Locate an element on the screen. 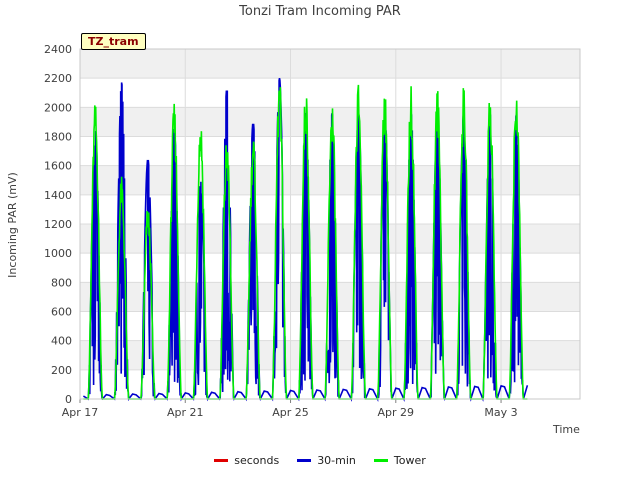 The image size is (640, 480). y-tick-label: 600 is located at coordinates (61, 312).